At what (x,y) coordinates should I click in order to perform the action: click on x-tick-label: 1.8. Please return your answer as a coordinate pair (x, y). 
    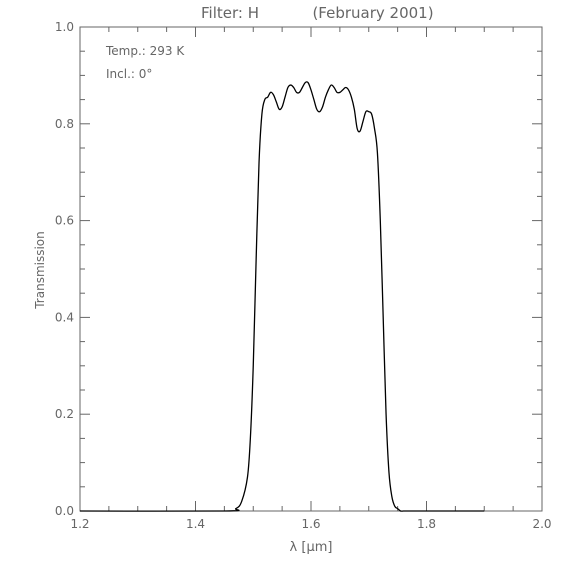
    Looking at the image, I should click on (426, 524).